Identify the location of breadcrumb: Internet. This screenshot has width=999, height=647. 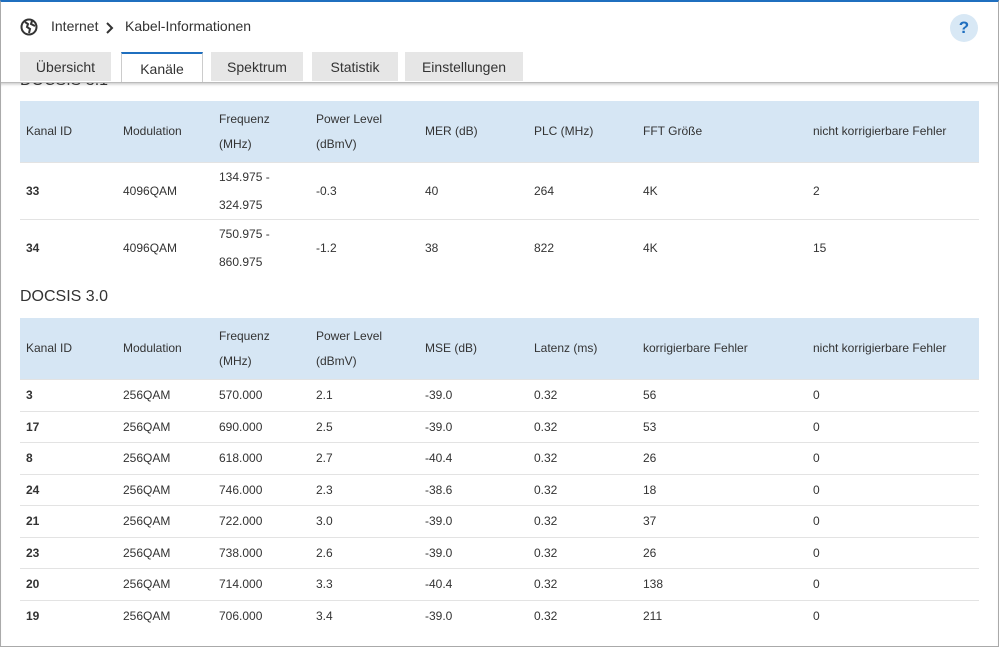
(75, 26).